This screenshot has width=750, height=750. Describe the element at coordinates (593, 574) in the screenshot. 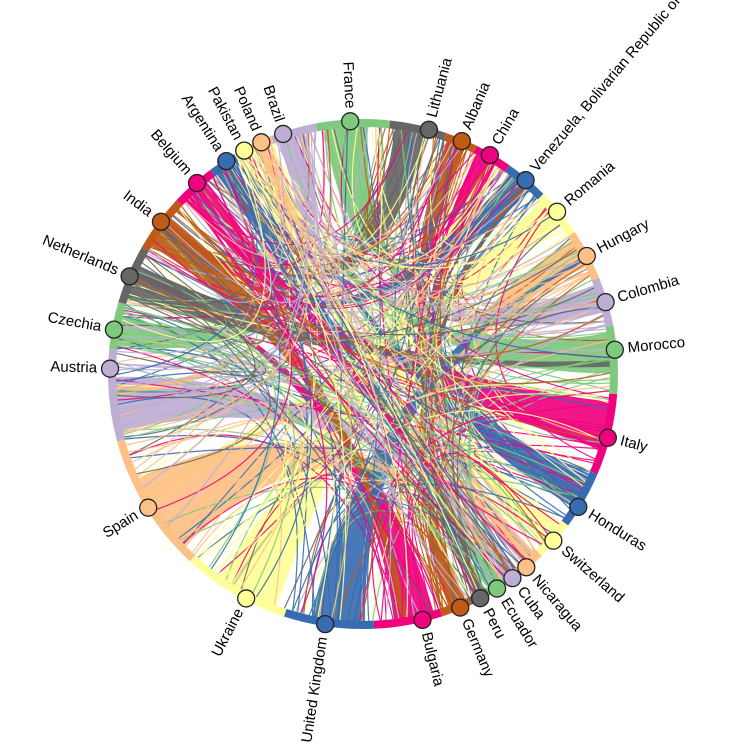

I see `node-label: Switzerland` at that location.